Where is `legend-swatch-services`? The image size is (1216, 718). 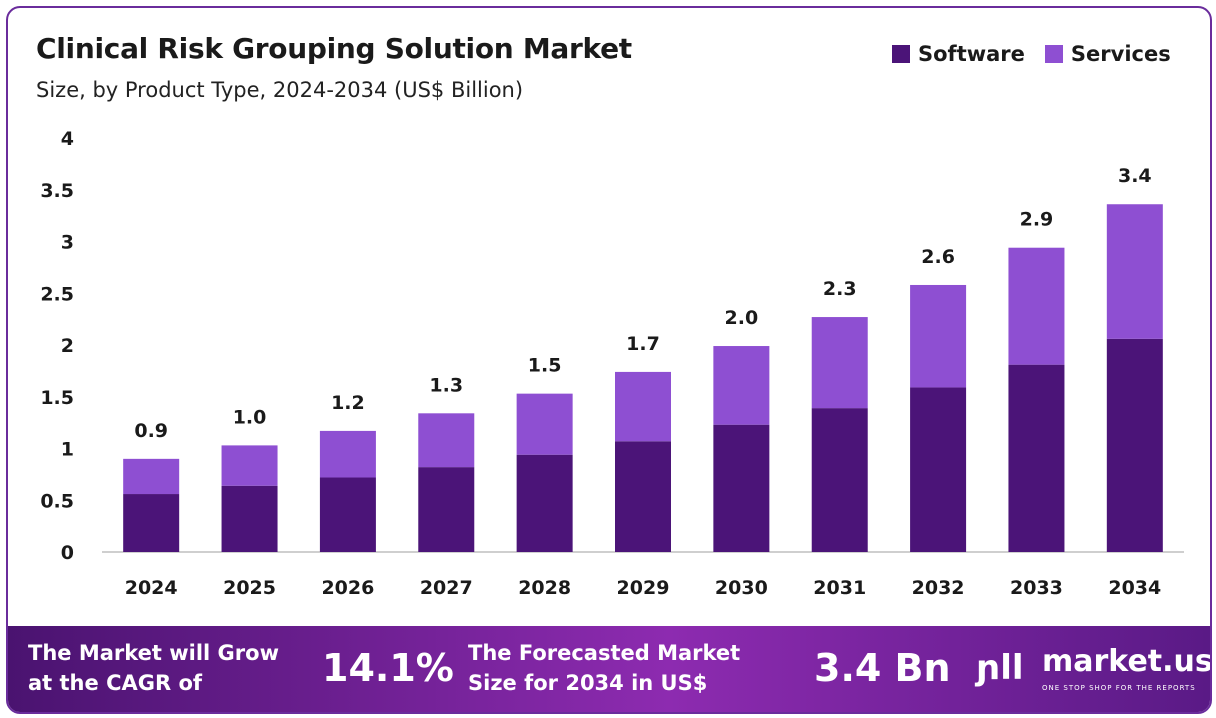
legend-swatch-services is located at coordinates (1053, 54).